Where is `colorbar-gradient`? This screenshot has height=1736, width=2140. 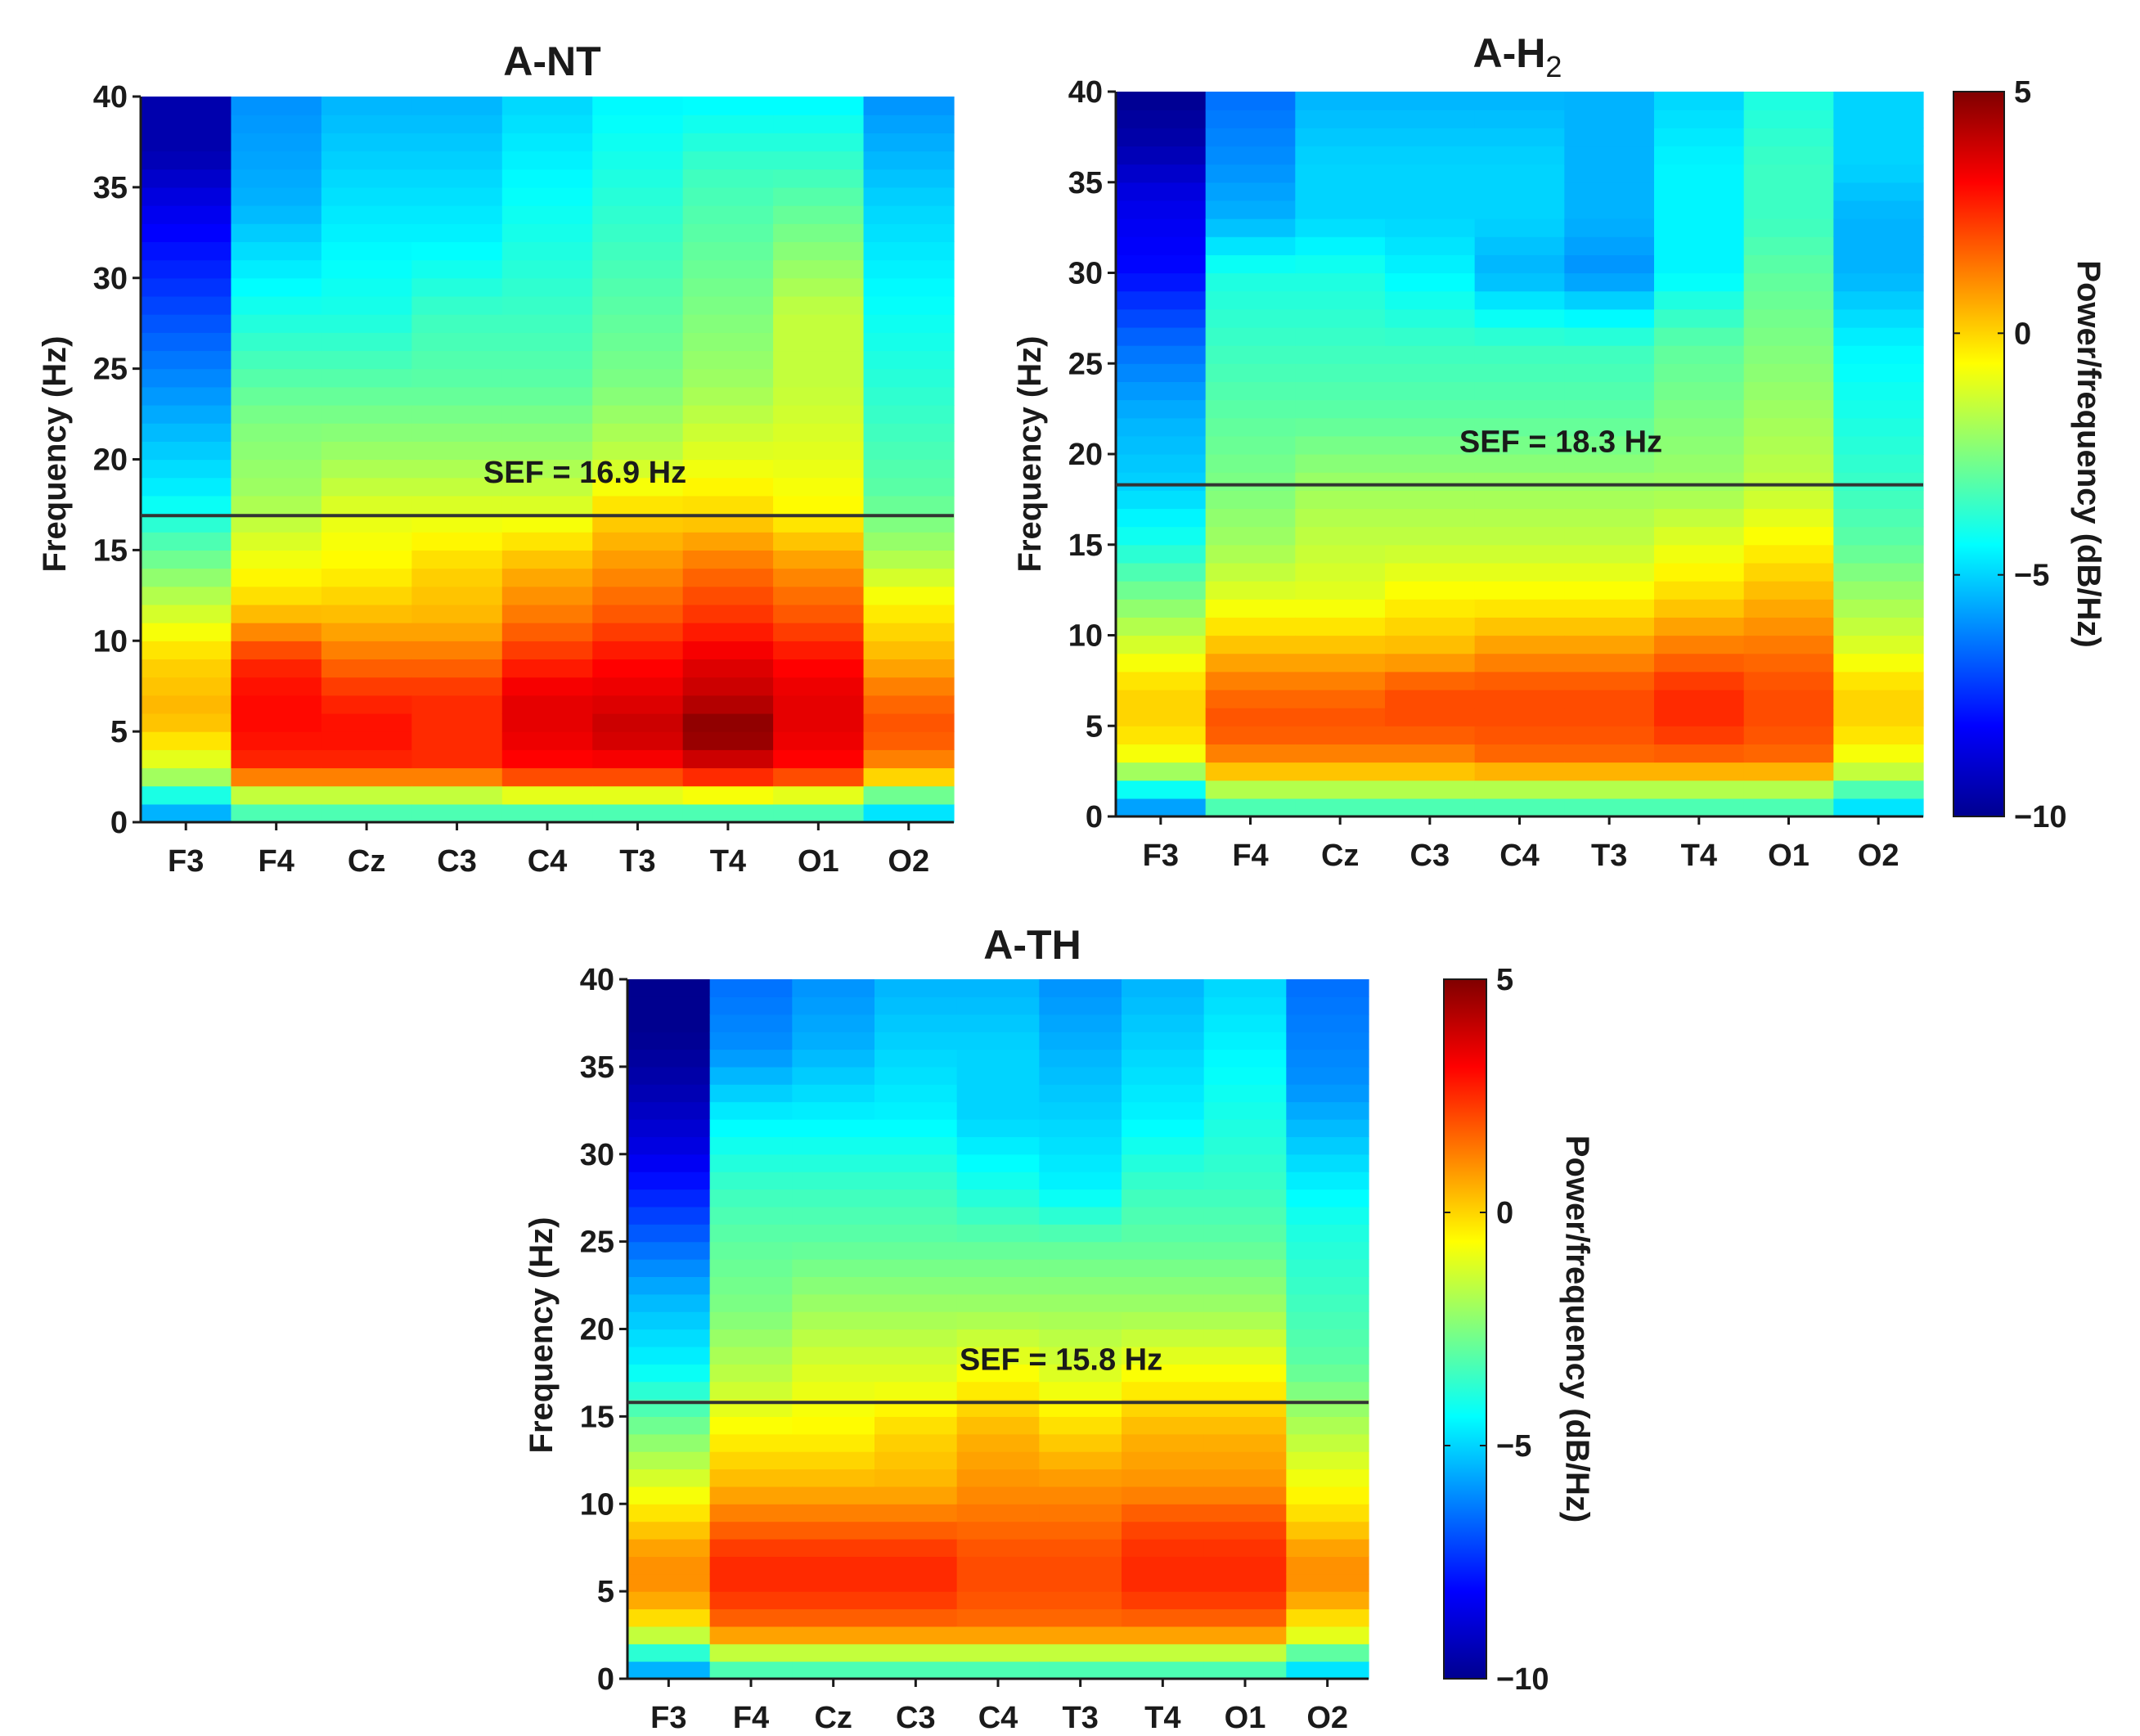
colorbar-gradient is located at coordinates (1465, 1329).